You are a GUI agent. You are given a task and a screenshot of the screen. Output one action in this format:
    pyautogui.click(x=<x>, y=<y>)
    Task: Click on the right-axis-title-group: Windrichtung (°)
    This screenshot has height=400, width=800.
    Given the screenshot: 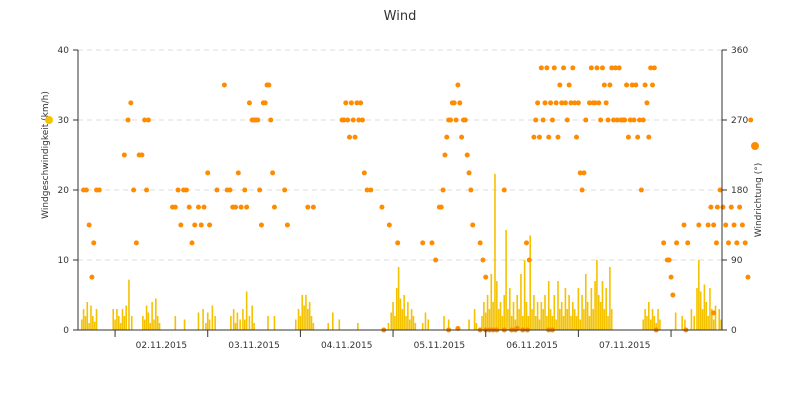 What is the action you would take?
    pyautogui.click(x=759, y=200)
    